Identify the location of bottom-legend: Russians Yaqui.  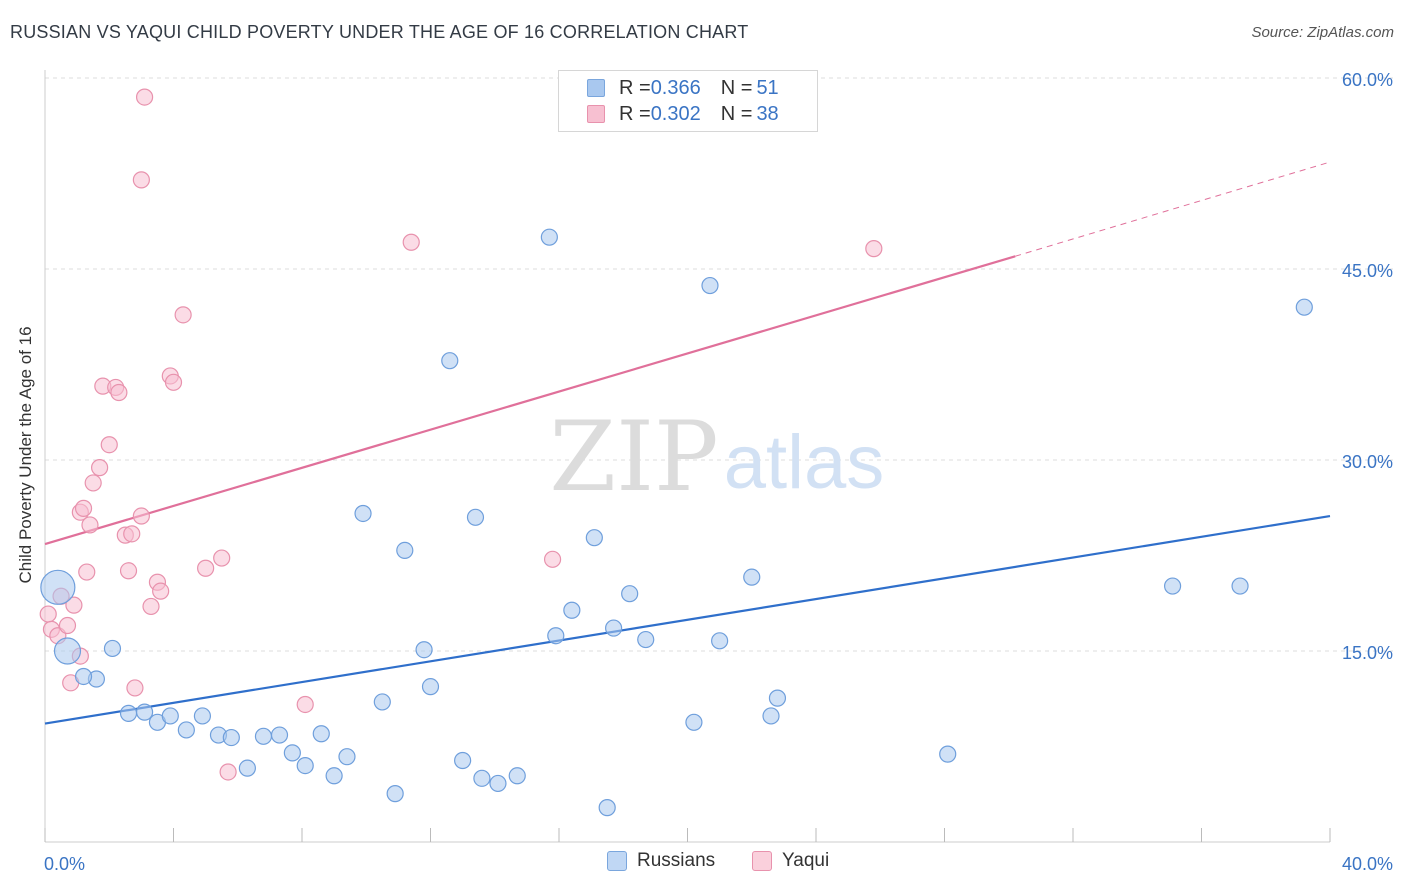
(703, 864).